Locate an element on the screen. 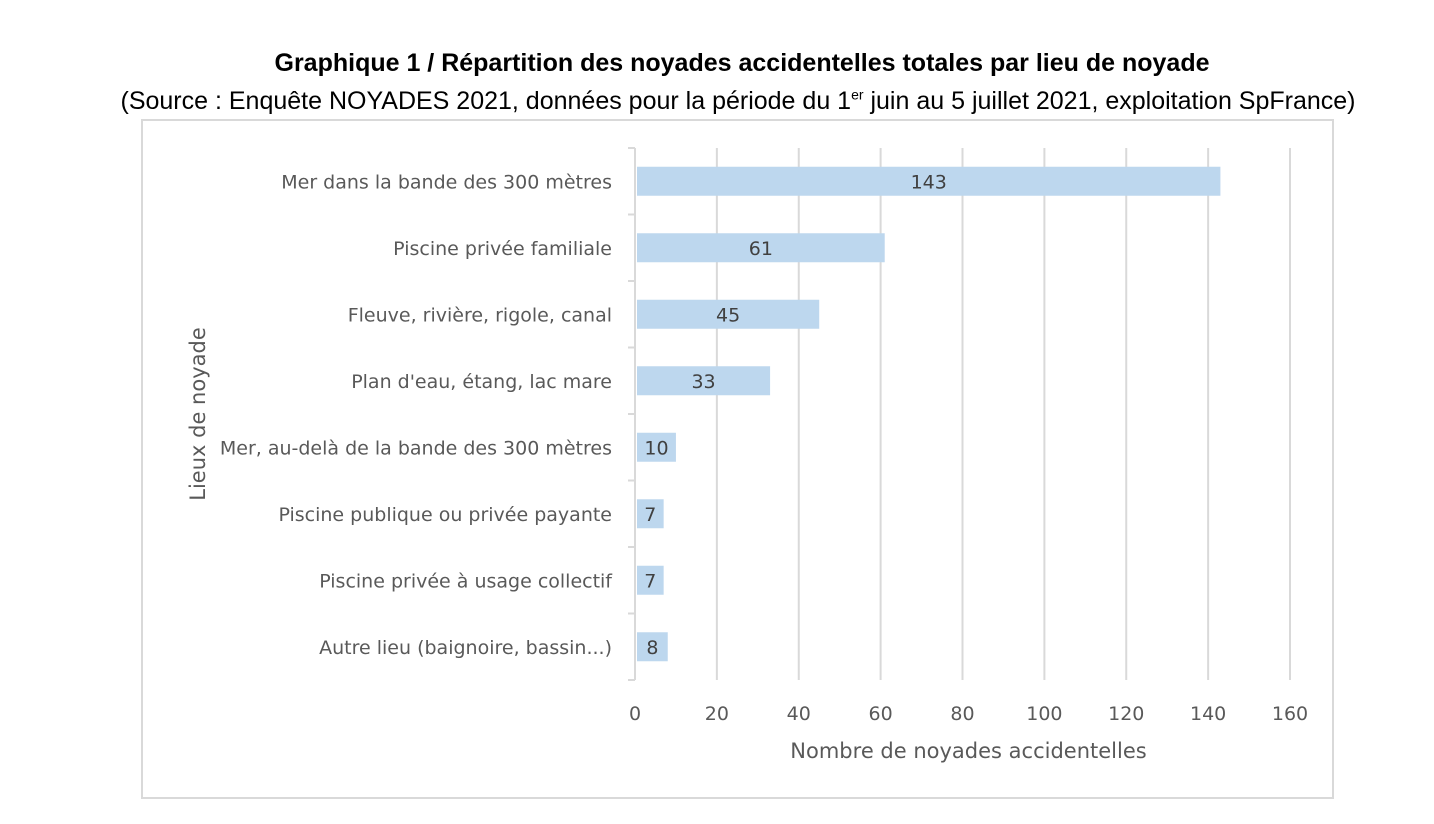  x-axis-title: Nombre de noyades accidentelles is located at coordinates (968, 751).